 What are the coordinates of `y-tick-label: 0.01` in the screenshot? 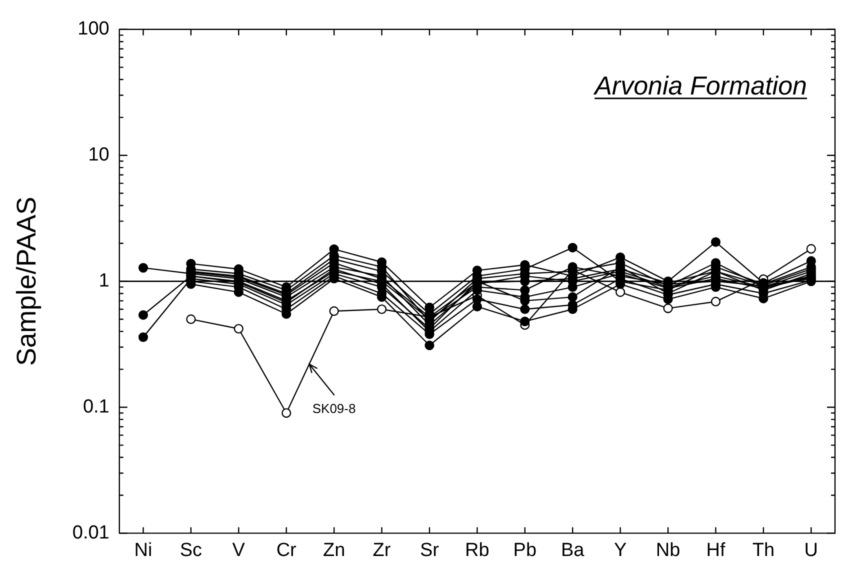 It's located at (91, 533).